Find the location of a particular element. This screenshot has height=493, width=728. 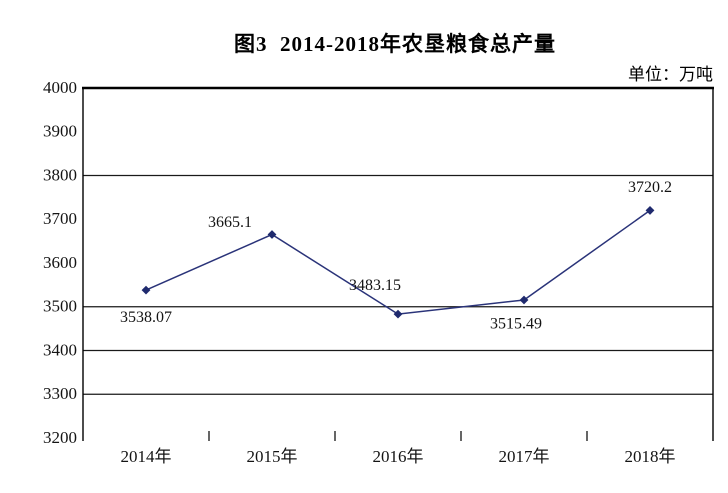

chart-title: 图3 2014-2018年农垦粮食总产量 is located at coordinates (395, 44).